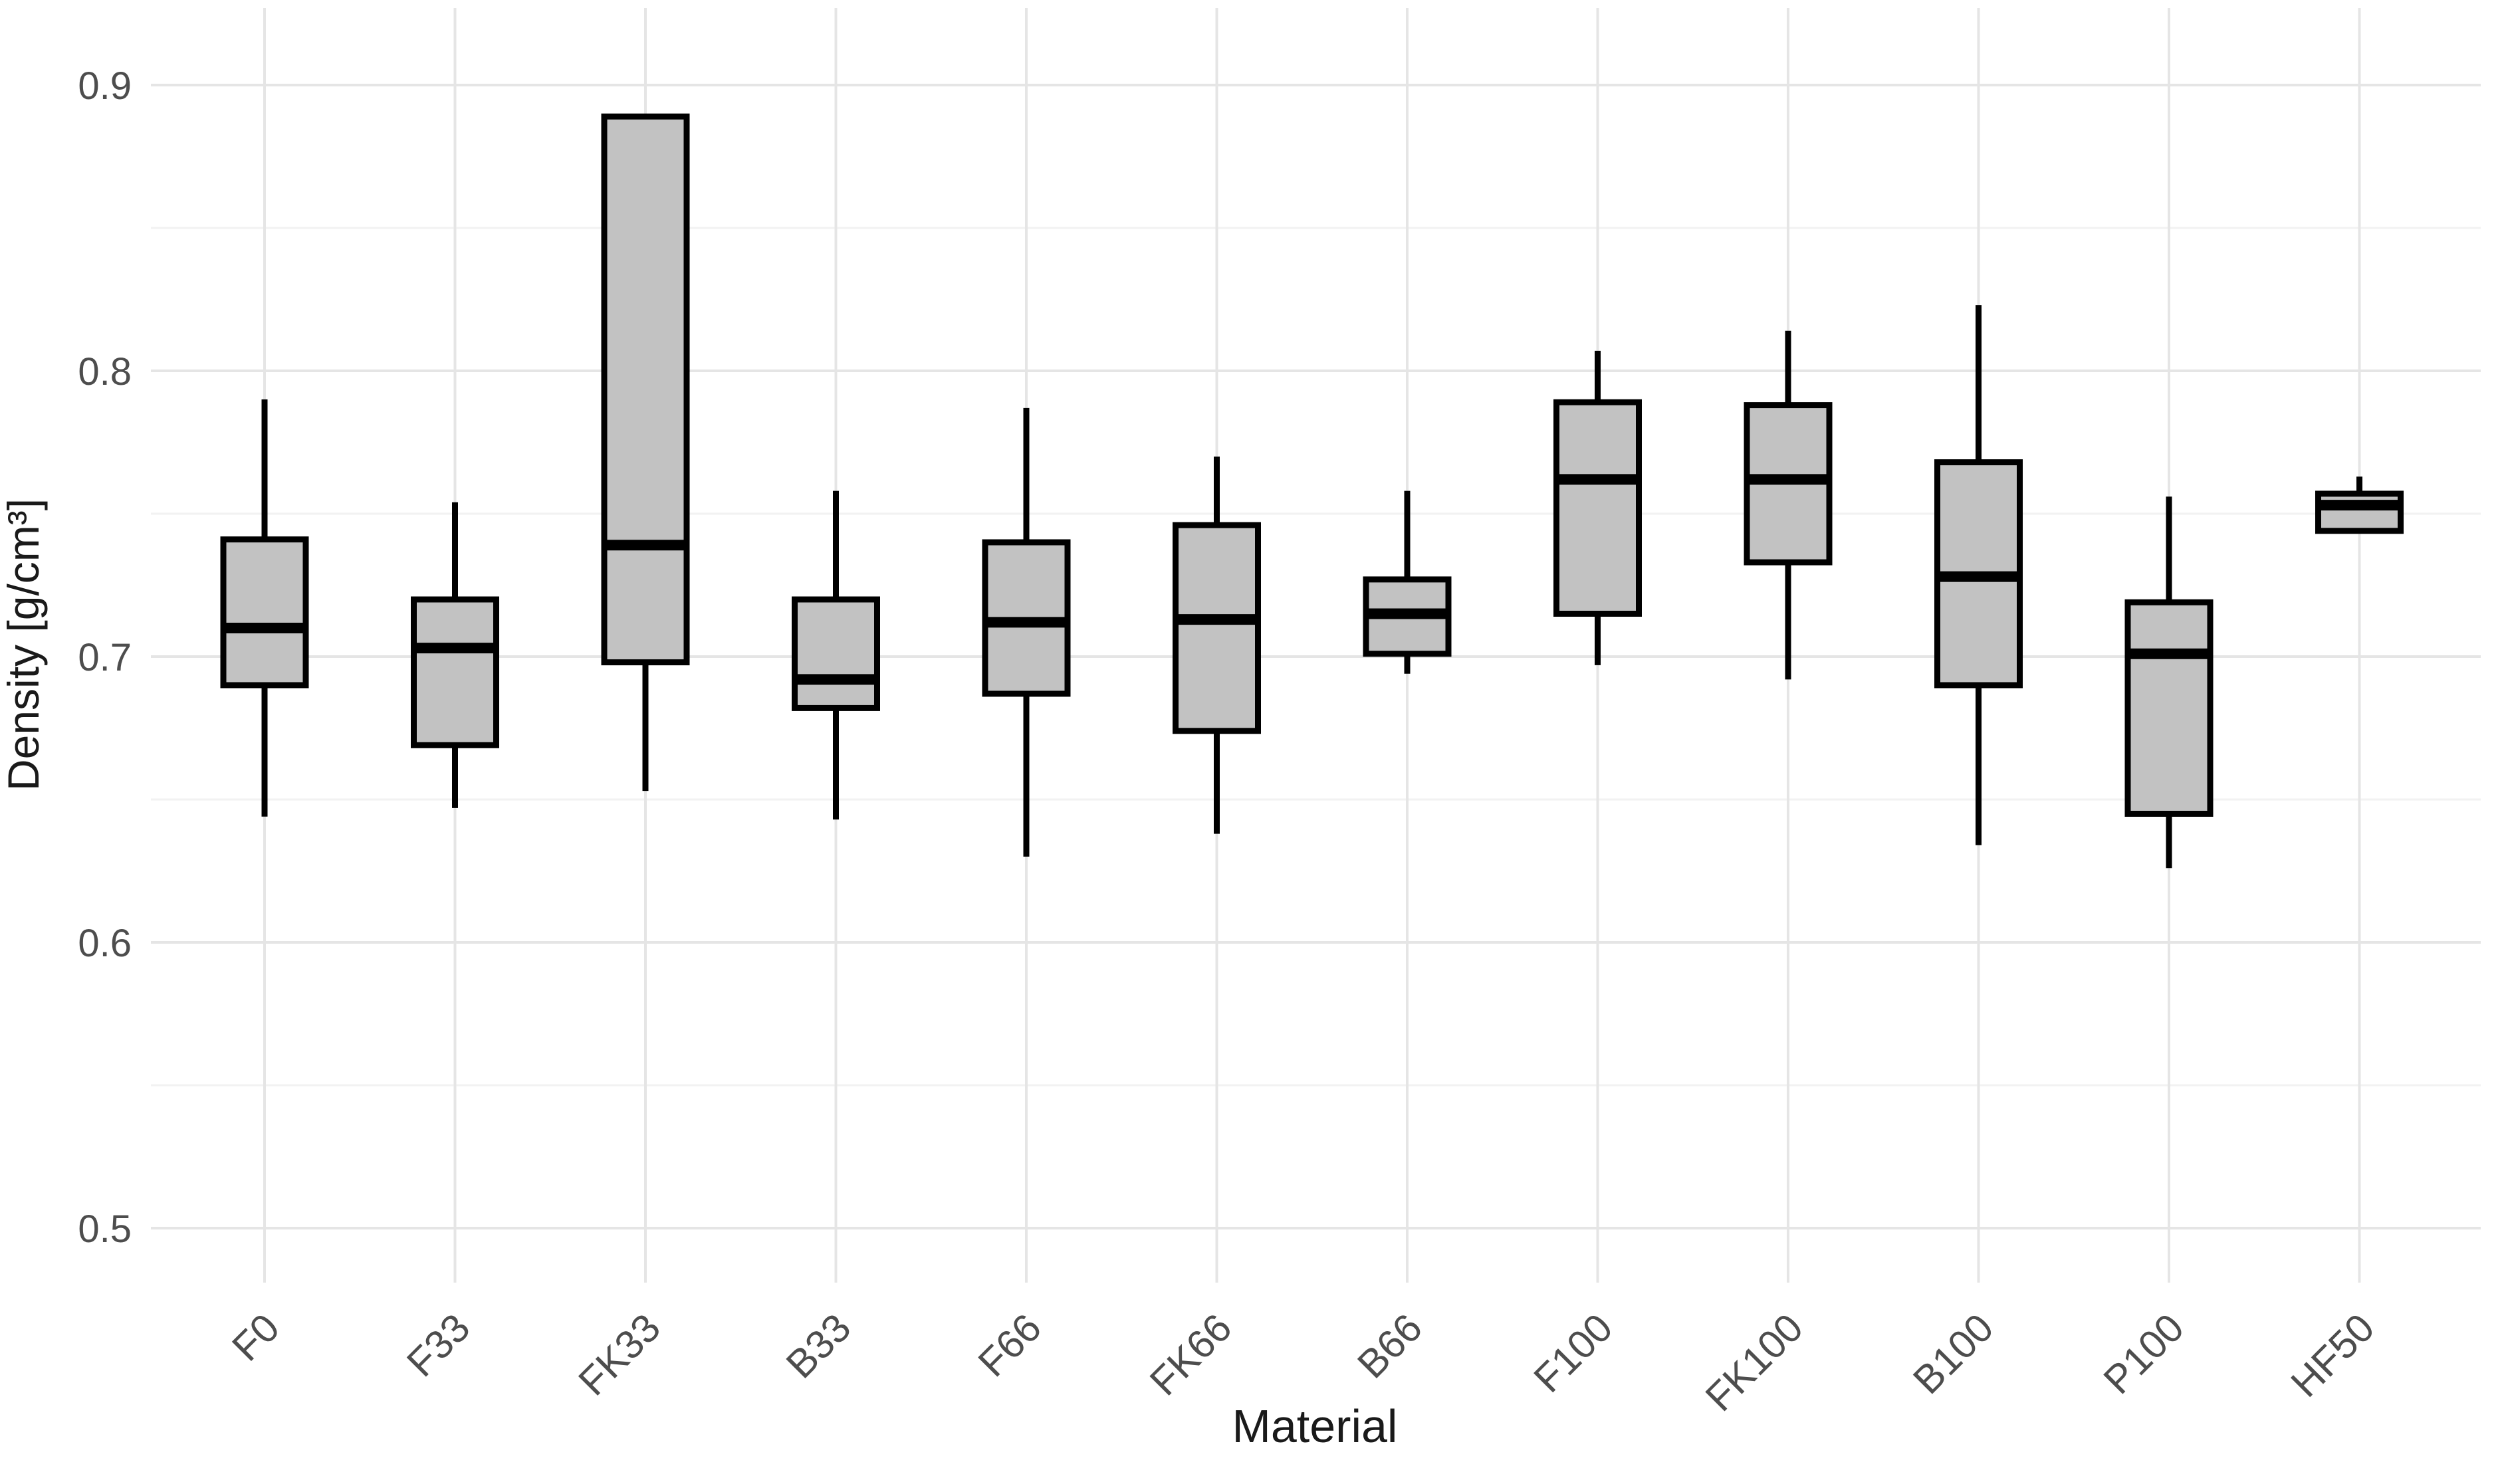 The height and width of the screenshot is (1484, 2502). What do you see at coordinates (2169, 708) in the screenshot?
I see `box-P100` at bounding box center [2169, 708].